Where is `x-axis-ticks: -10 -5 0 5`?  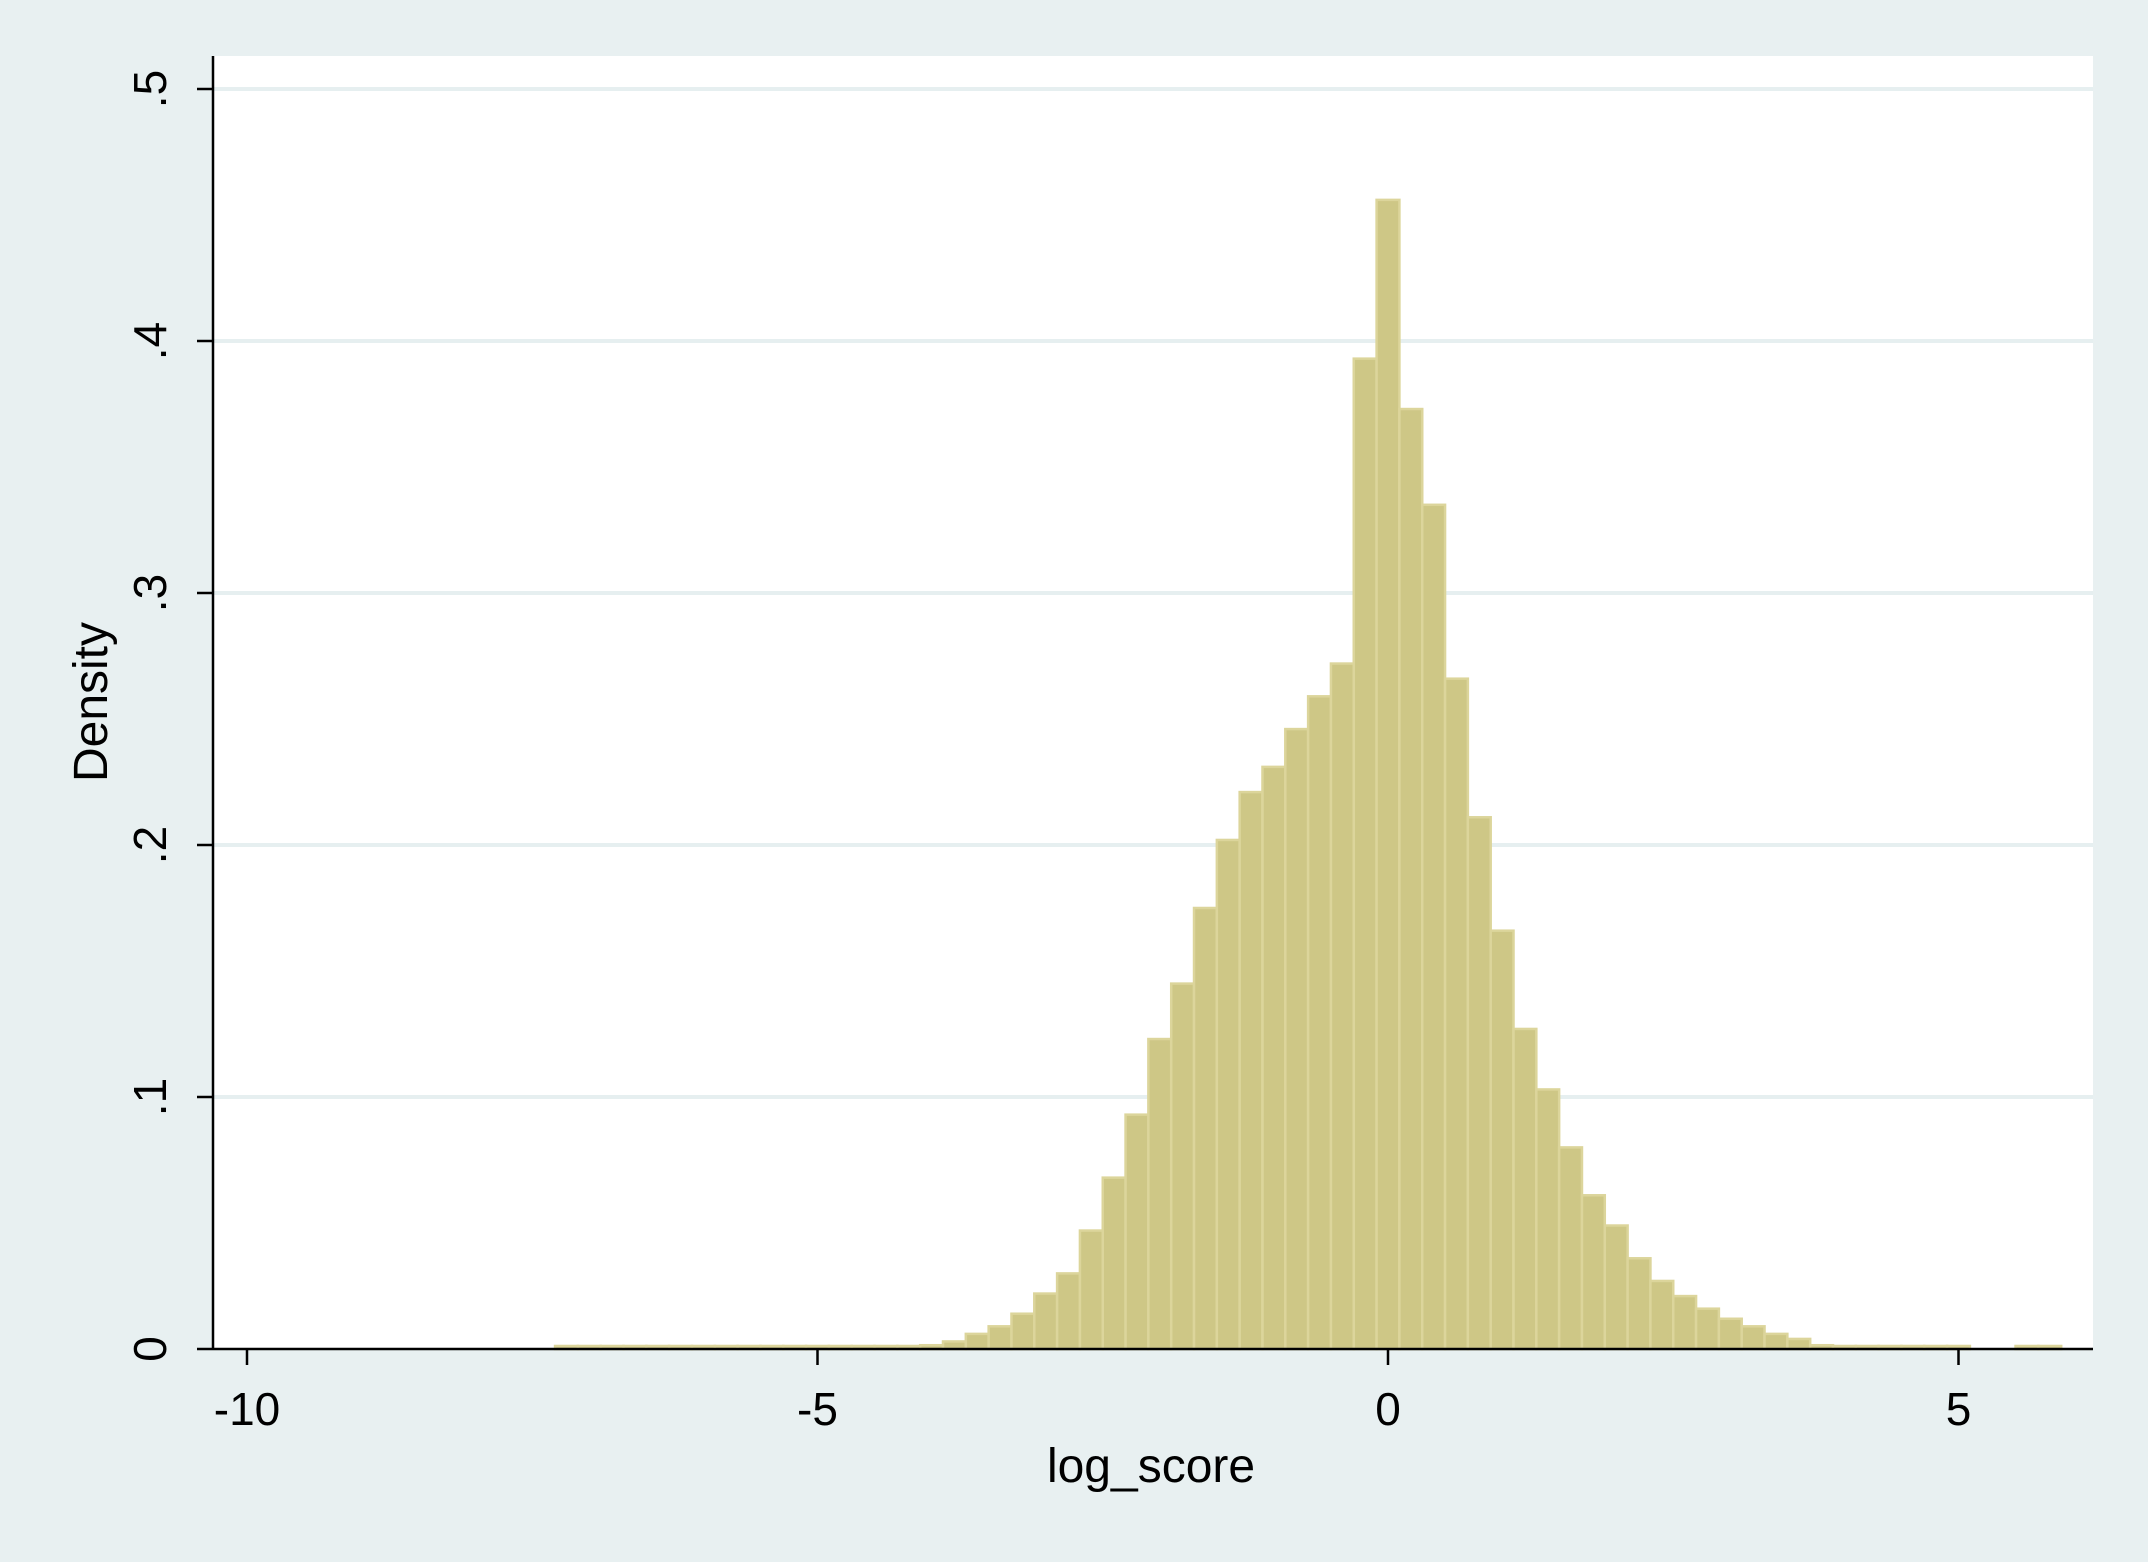 x-axis-ticks: -10 -5 0 5 is located at coordinates (1093, 1392).